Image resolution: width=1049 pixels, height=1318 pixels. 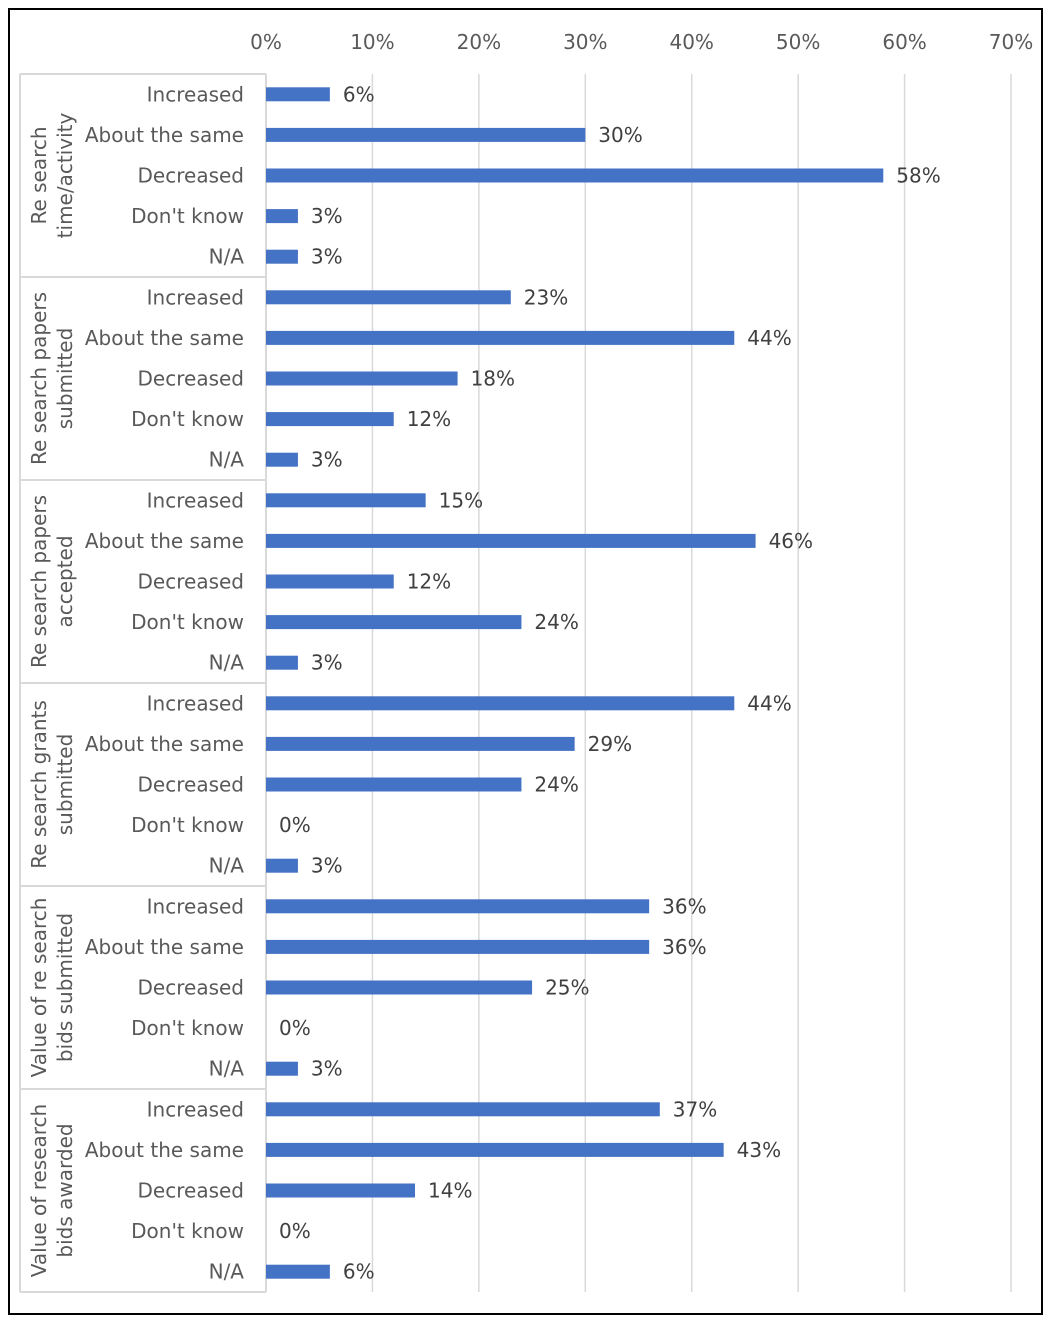 I want to click on data-label: 15%, so click(x=461, y=500).